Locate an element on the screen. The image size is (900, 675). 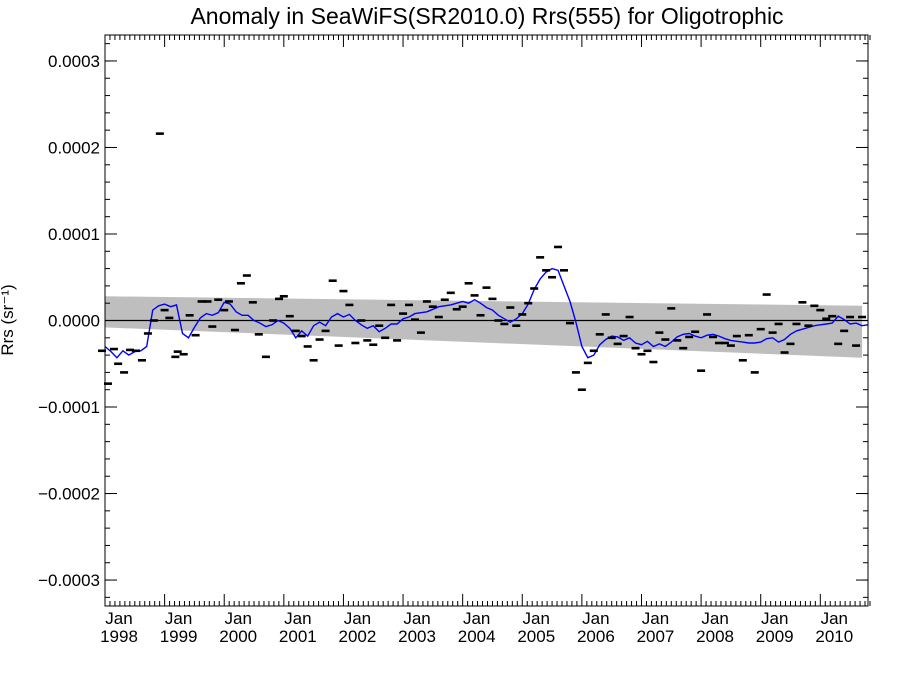
x-tick-year-label: 2009 is located at coordinates (775, 636).